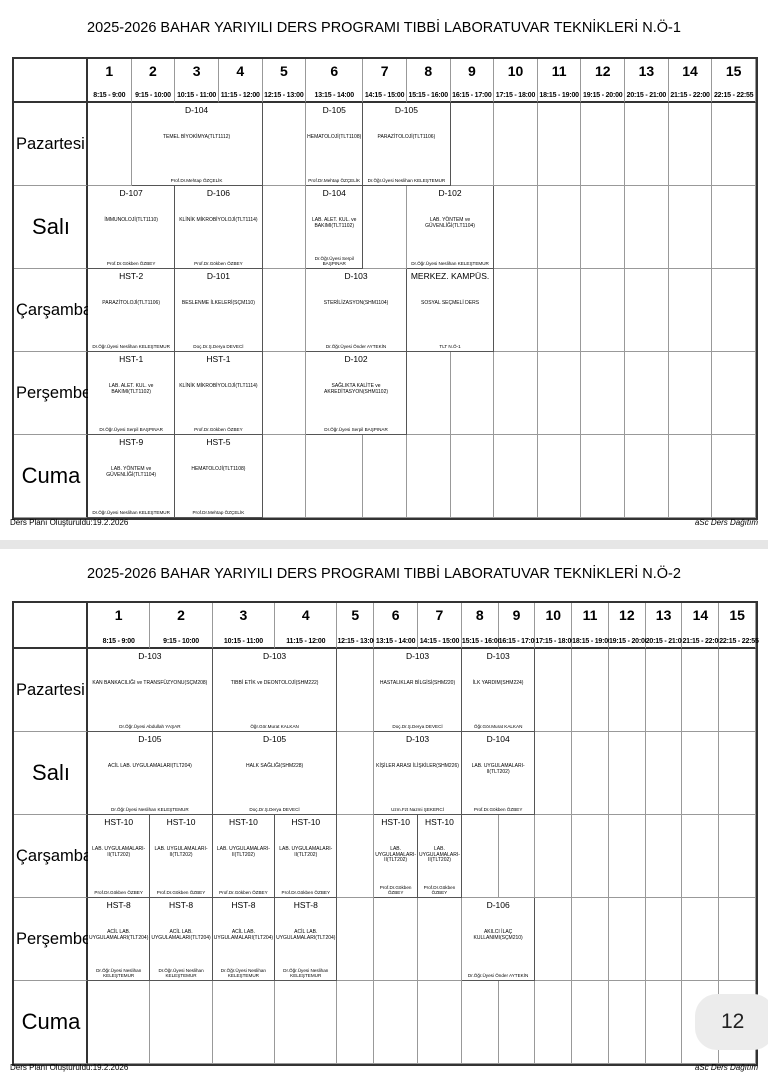 This screenshot has width=768, height=1072. What do you see at coordinates (481, 641) in the screenshot?
I see `period-time: 15:15 - 16:00` at bounding box center [481, 641].